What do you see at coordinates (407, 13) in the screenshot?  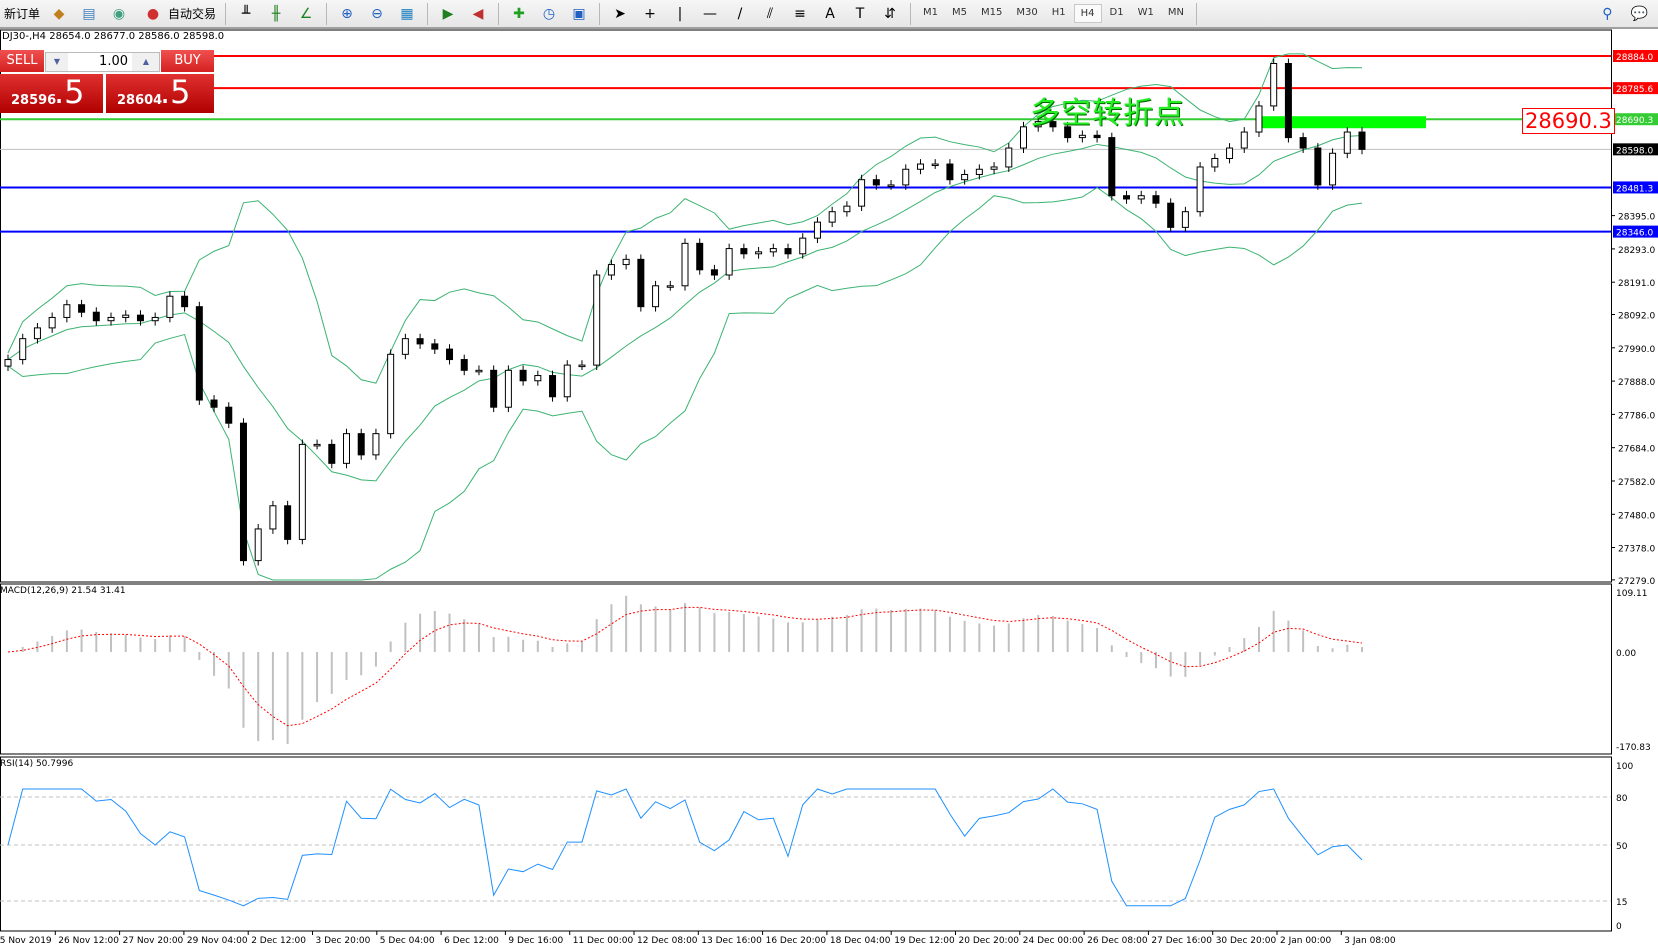 I see `tile-windows-icon: ▦` at bounding box center [407, 13].